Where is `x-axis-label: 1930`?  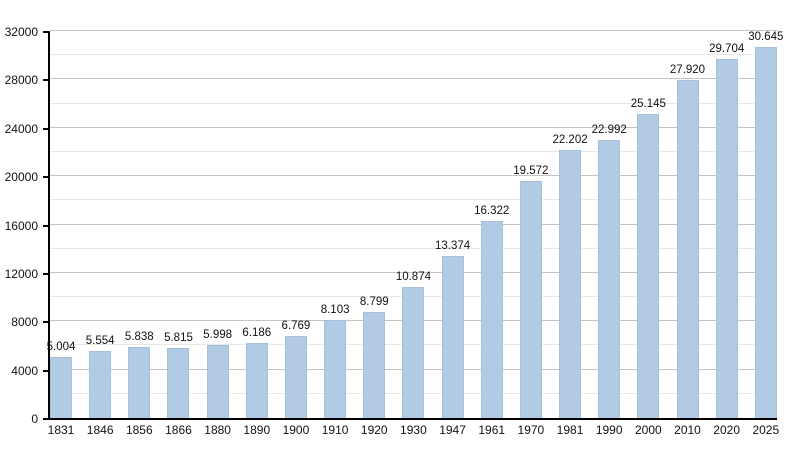 x-axis-label: 1930 is located at coordinates (413, 430).